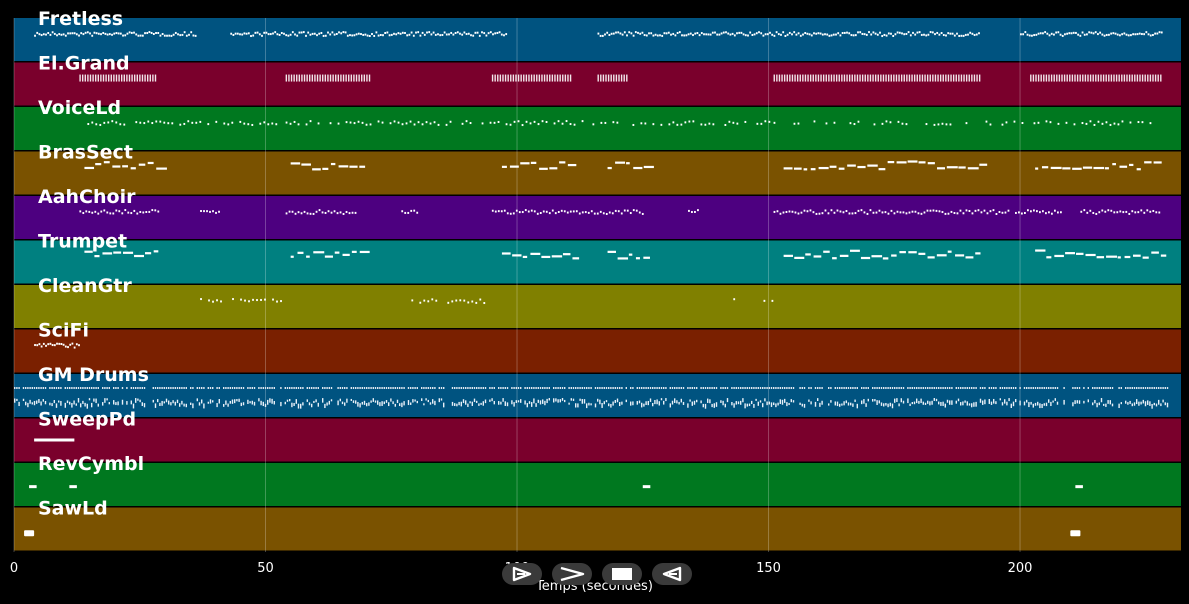 The height and width of the screenshot is (604, 1189). I want to click on play-button, so click(522, 574).